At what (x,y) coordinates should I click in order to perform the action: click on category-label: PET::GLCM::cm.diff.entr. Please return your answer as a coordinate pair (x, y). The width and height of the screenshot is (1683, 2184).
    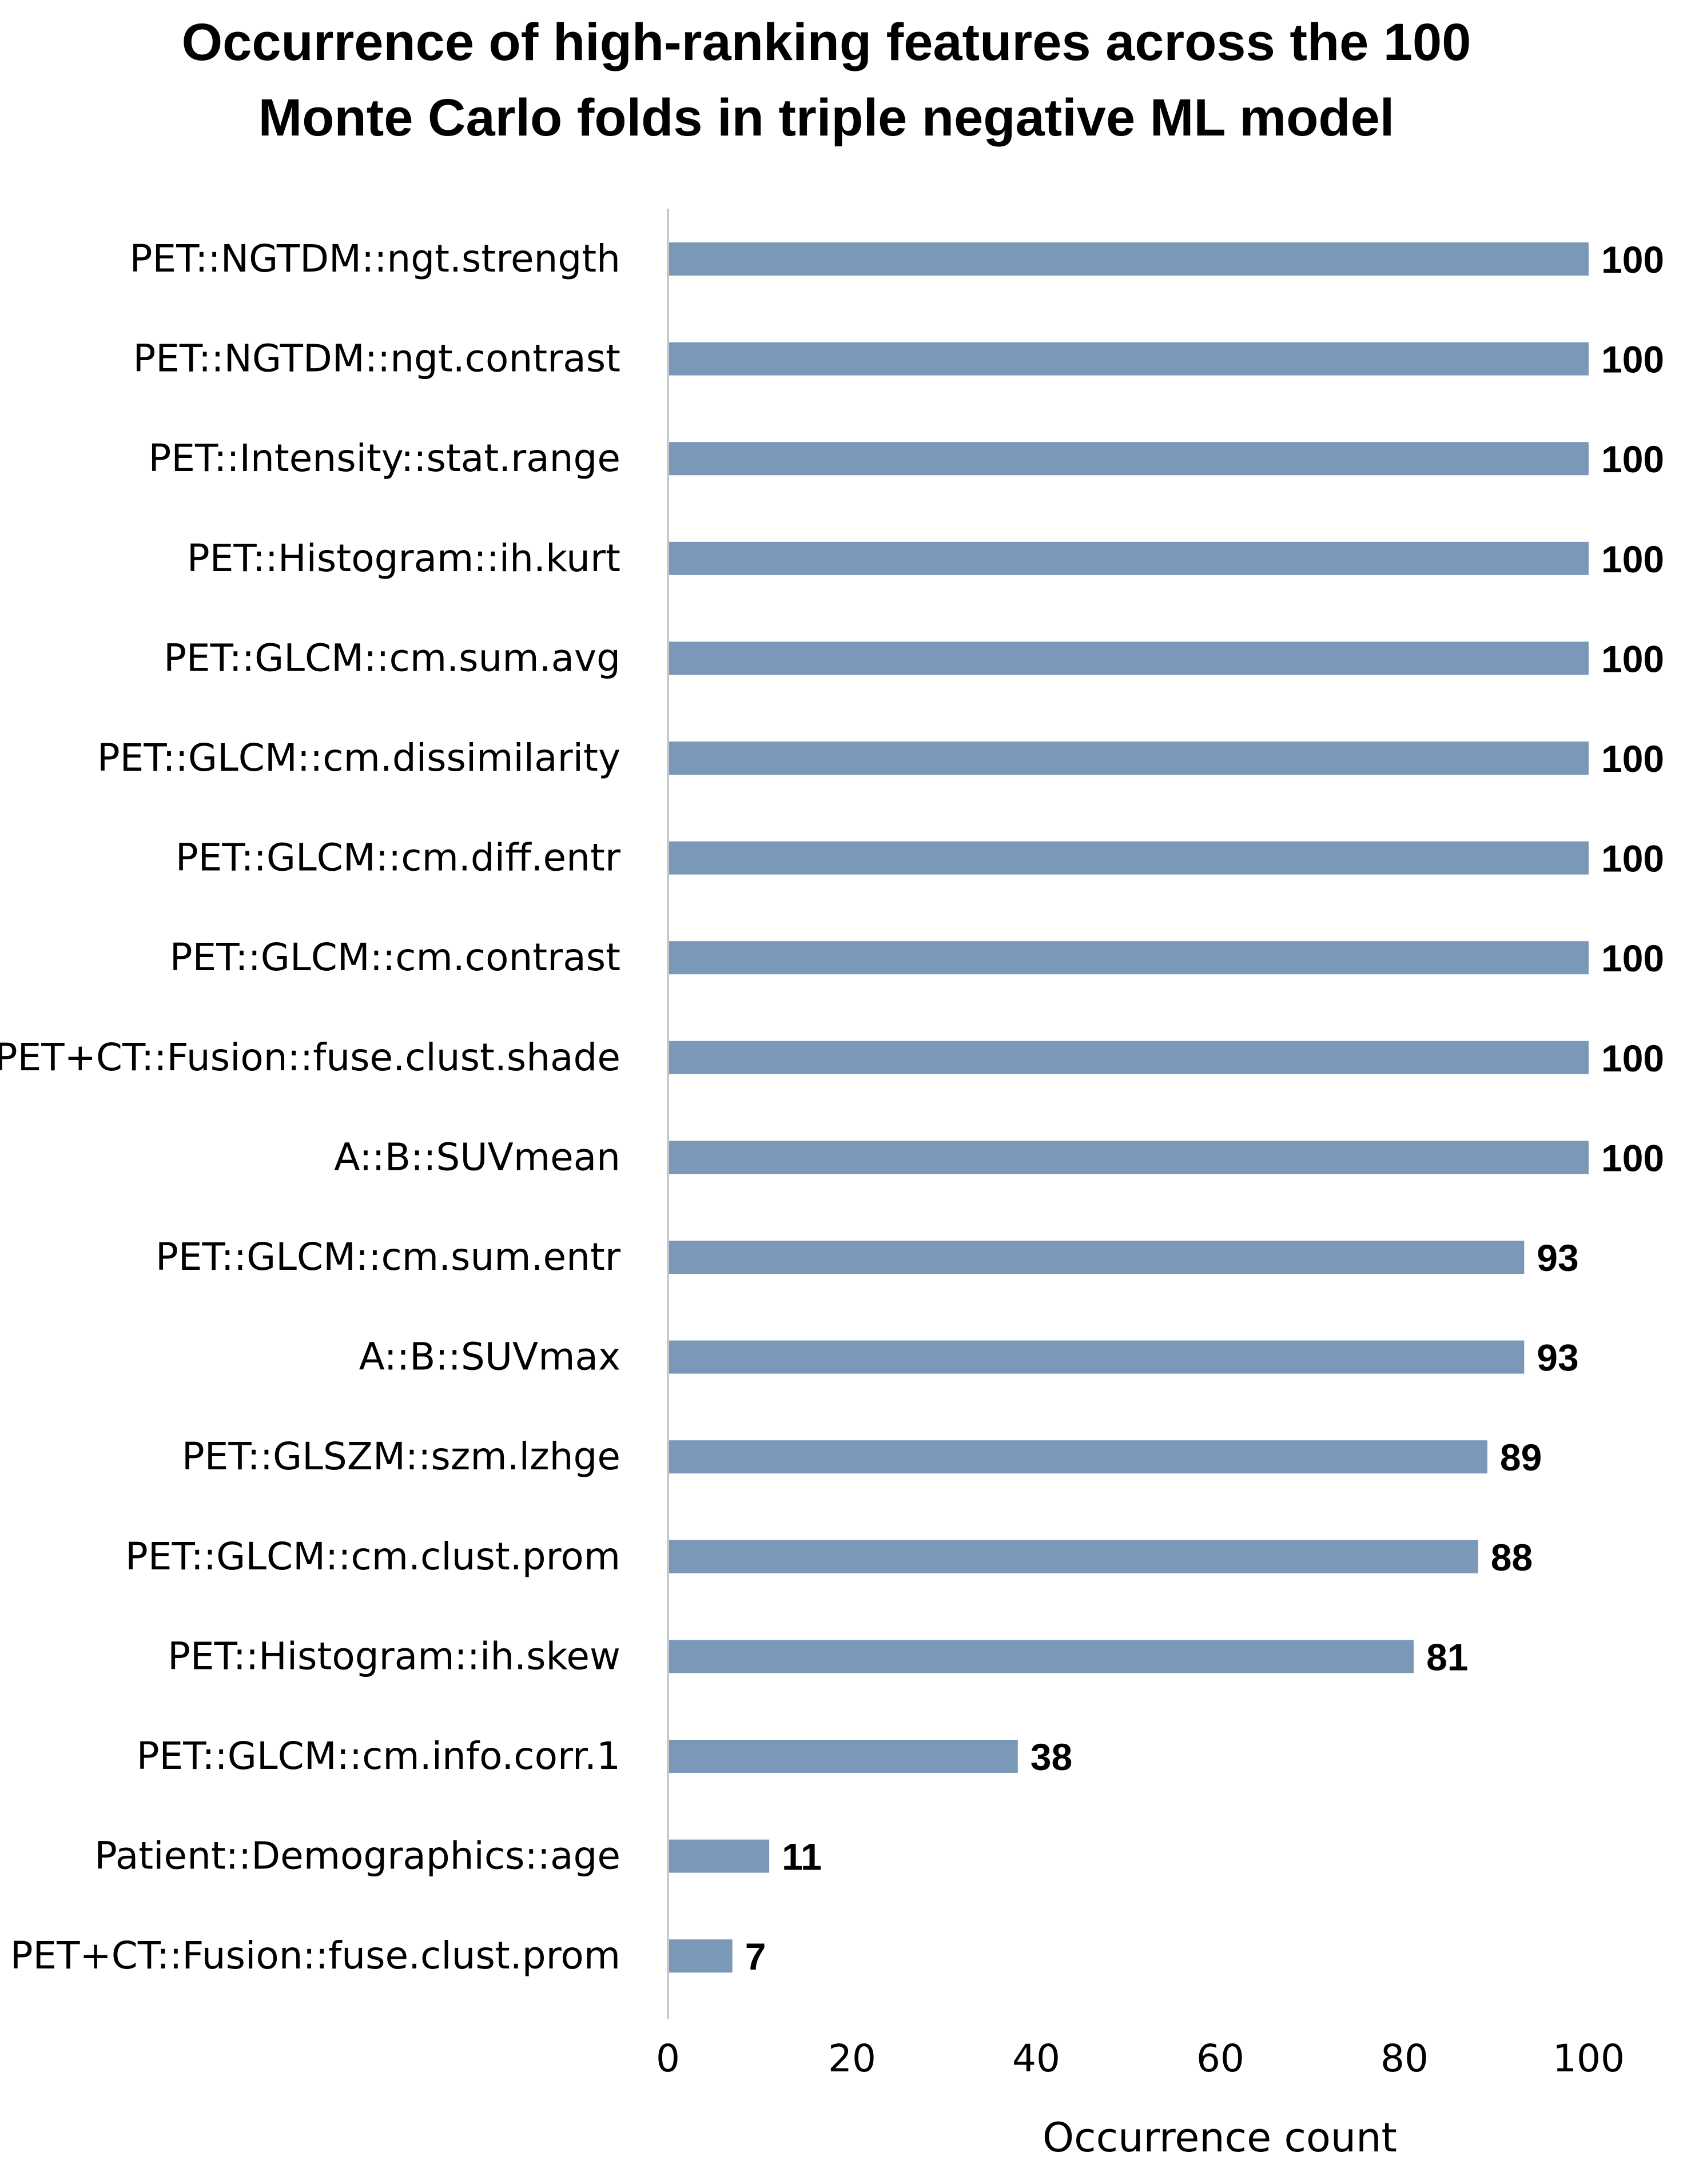
    Looking at the image, I should click on (399, 858).